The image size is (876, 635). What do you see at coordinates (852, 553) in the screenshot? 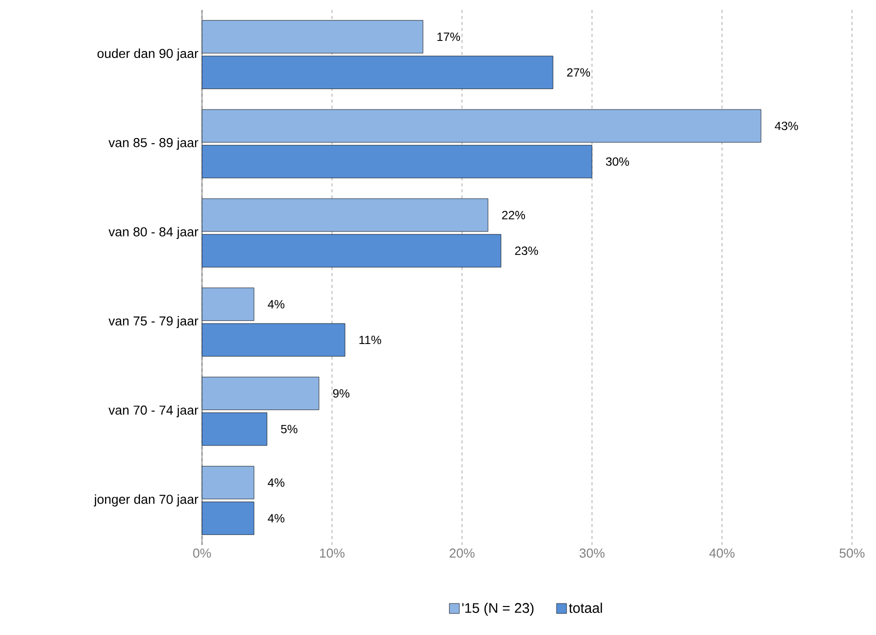
I see `x-tick-label: 50%` at bounding box center [852, 553].